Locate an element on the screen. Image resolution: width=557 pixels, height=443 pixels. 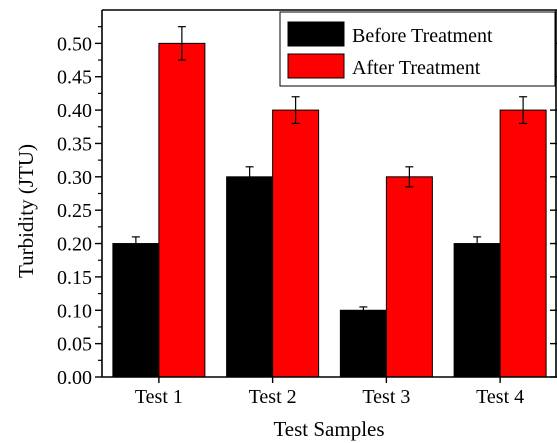
y-tick-label: 0.45 is located at coordinates (74, 78).